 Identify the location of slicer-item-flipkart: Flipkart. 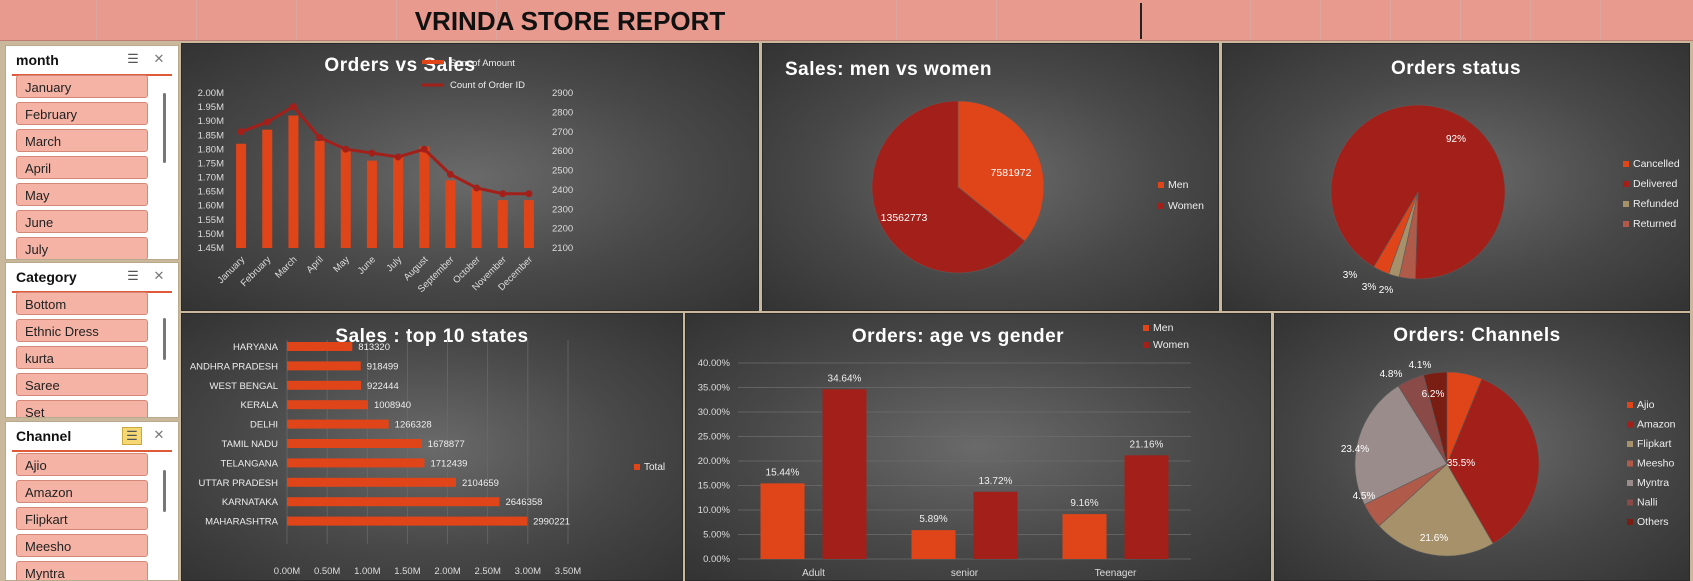
(82, 518).